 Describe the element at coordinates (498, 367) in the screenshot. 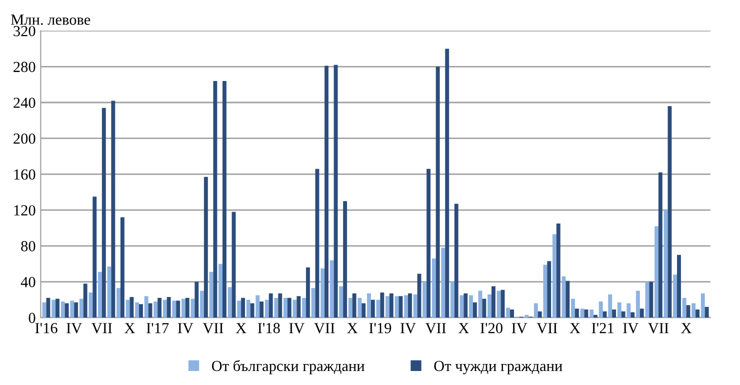

I see `legend-label: От чужди граждани` at that location.